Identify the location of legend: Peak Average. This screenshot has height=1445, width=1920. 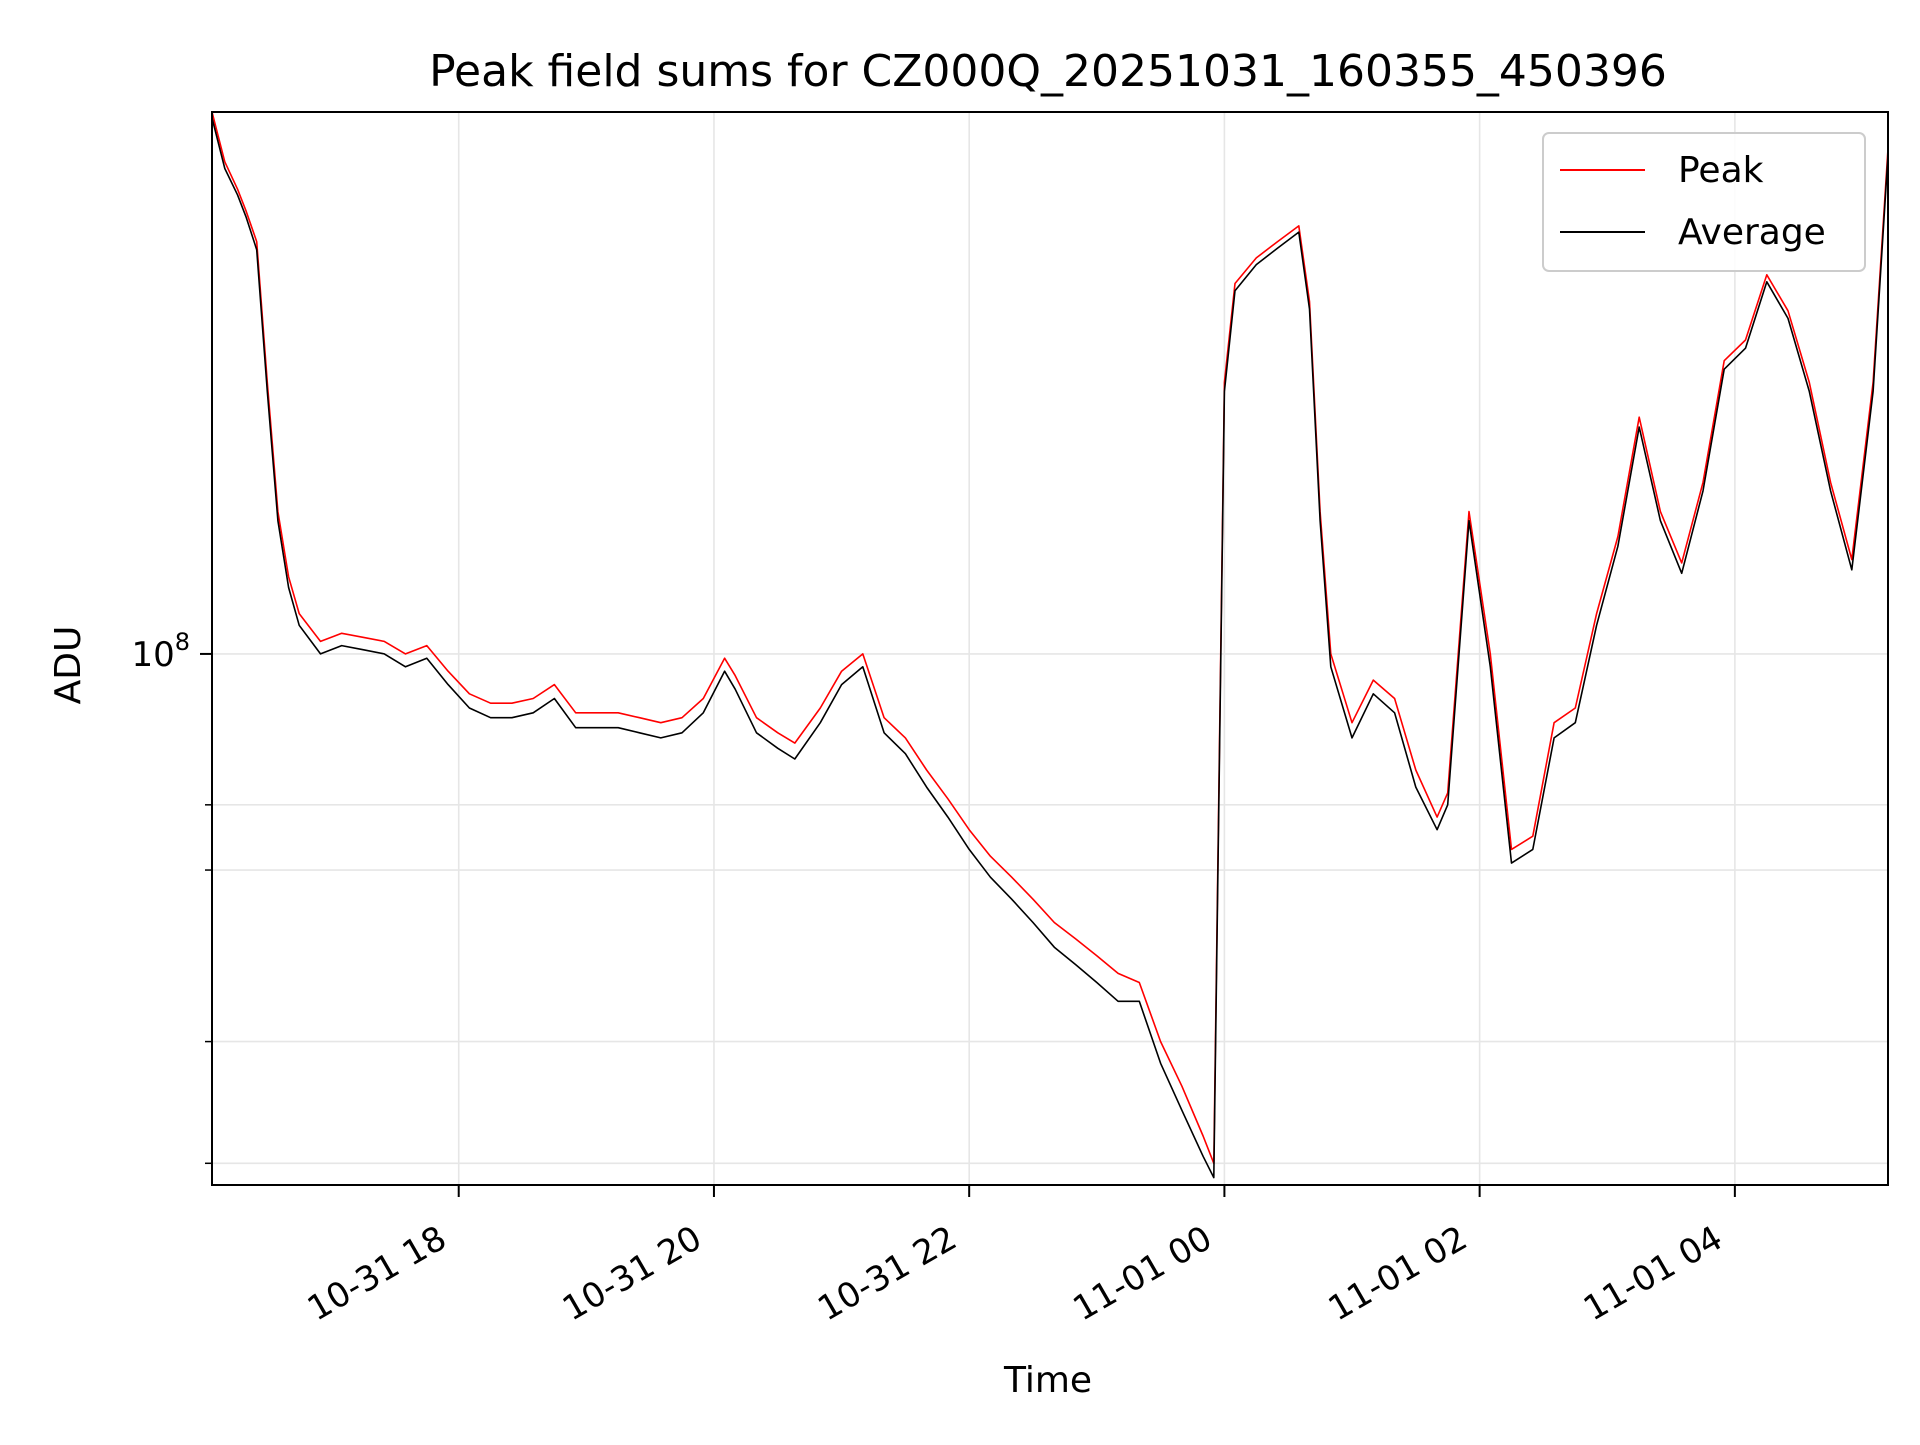
(1704, 202).